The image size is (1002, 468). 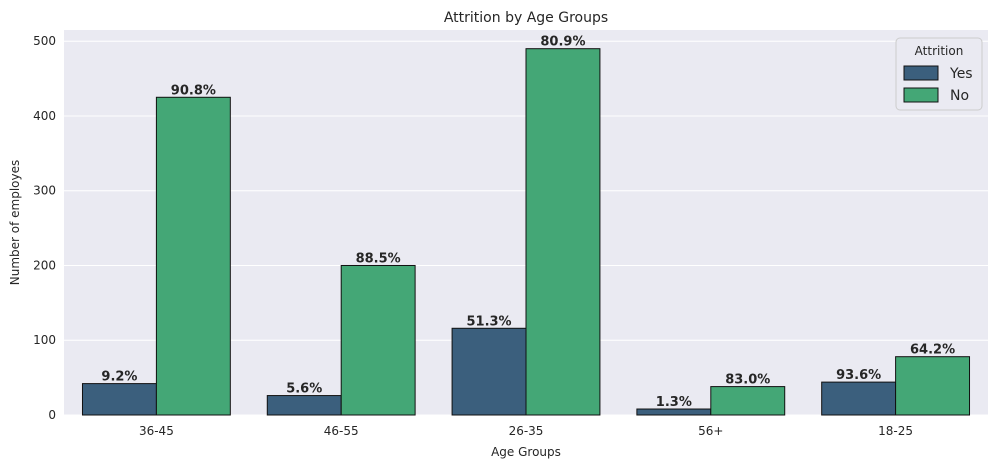 I want to click on y-tick-label: 400, so click(x=44, y=116).